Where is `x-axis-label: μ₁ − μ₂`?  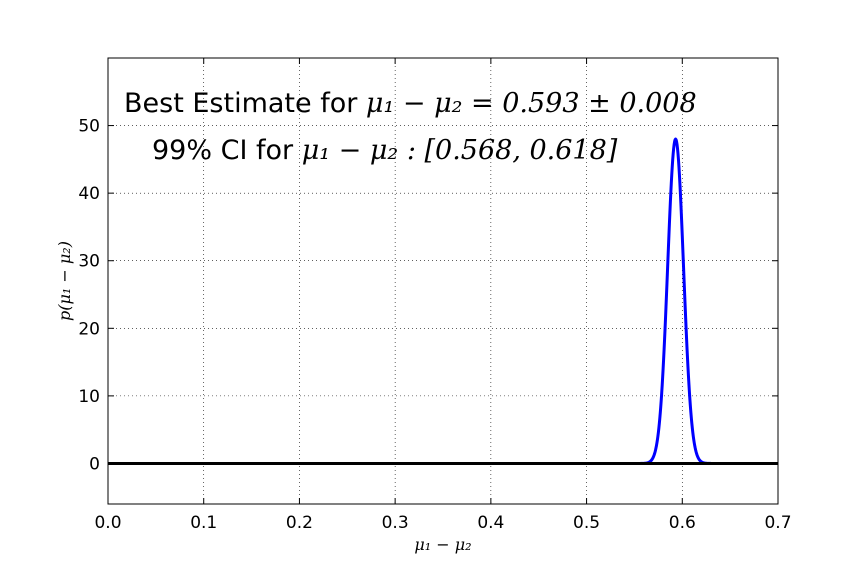 x-axis-label: μ₁ − μ₂ is located at coordinates (442, 544).